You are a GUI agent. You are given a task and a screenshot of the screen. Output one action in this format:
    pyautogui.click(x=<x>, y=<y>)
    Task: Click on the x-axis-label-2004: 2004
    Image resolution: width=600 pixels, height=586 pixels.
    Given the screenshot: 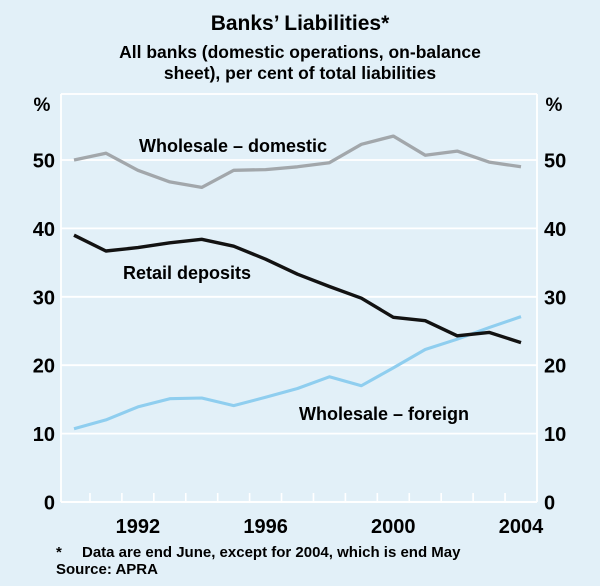 What is the action you would take?
    pyautogui.click(x=521, y=527)
    